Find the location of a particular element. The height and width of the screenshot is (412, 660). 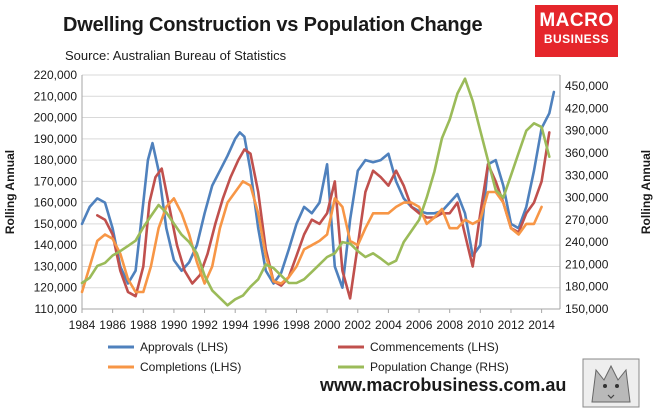

y-tick-label-left: 190,000 is located at coordinates (56, 139).